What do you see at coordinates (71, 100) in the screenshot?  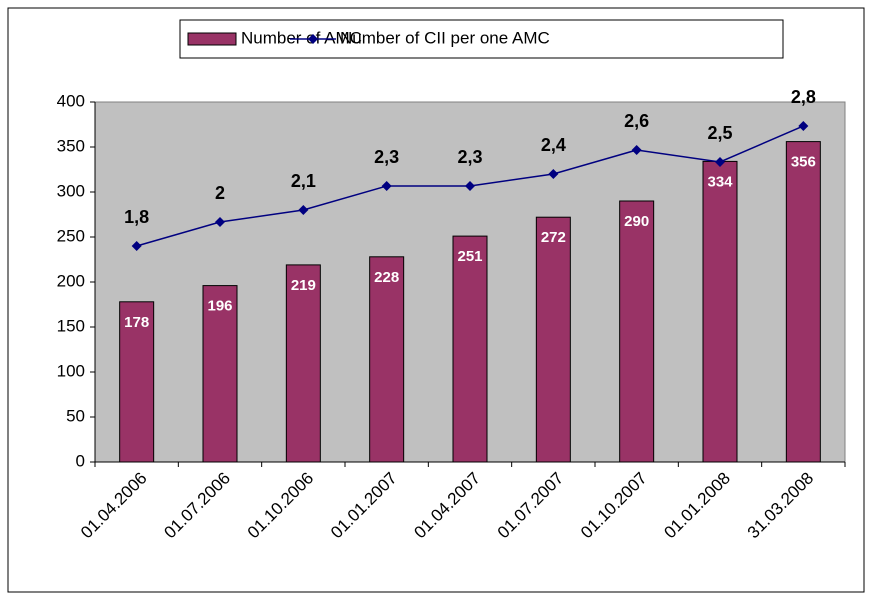 I see `y-tick-label: 400` at bounding box center [71, 100].